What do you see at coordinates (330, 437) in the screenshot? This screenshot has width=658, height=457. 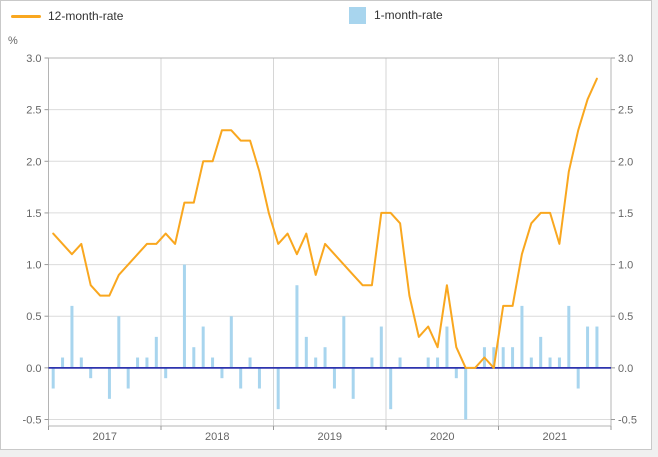 I see `x-axis-year-label: 2019` at bounding box center [330, 437].